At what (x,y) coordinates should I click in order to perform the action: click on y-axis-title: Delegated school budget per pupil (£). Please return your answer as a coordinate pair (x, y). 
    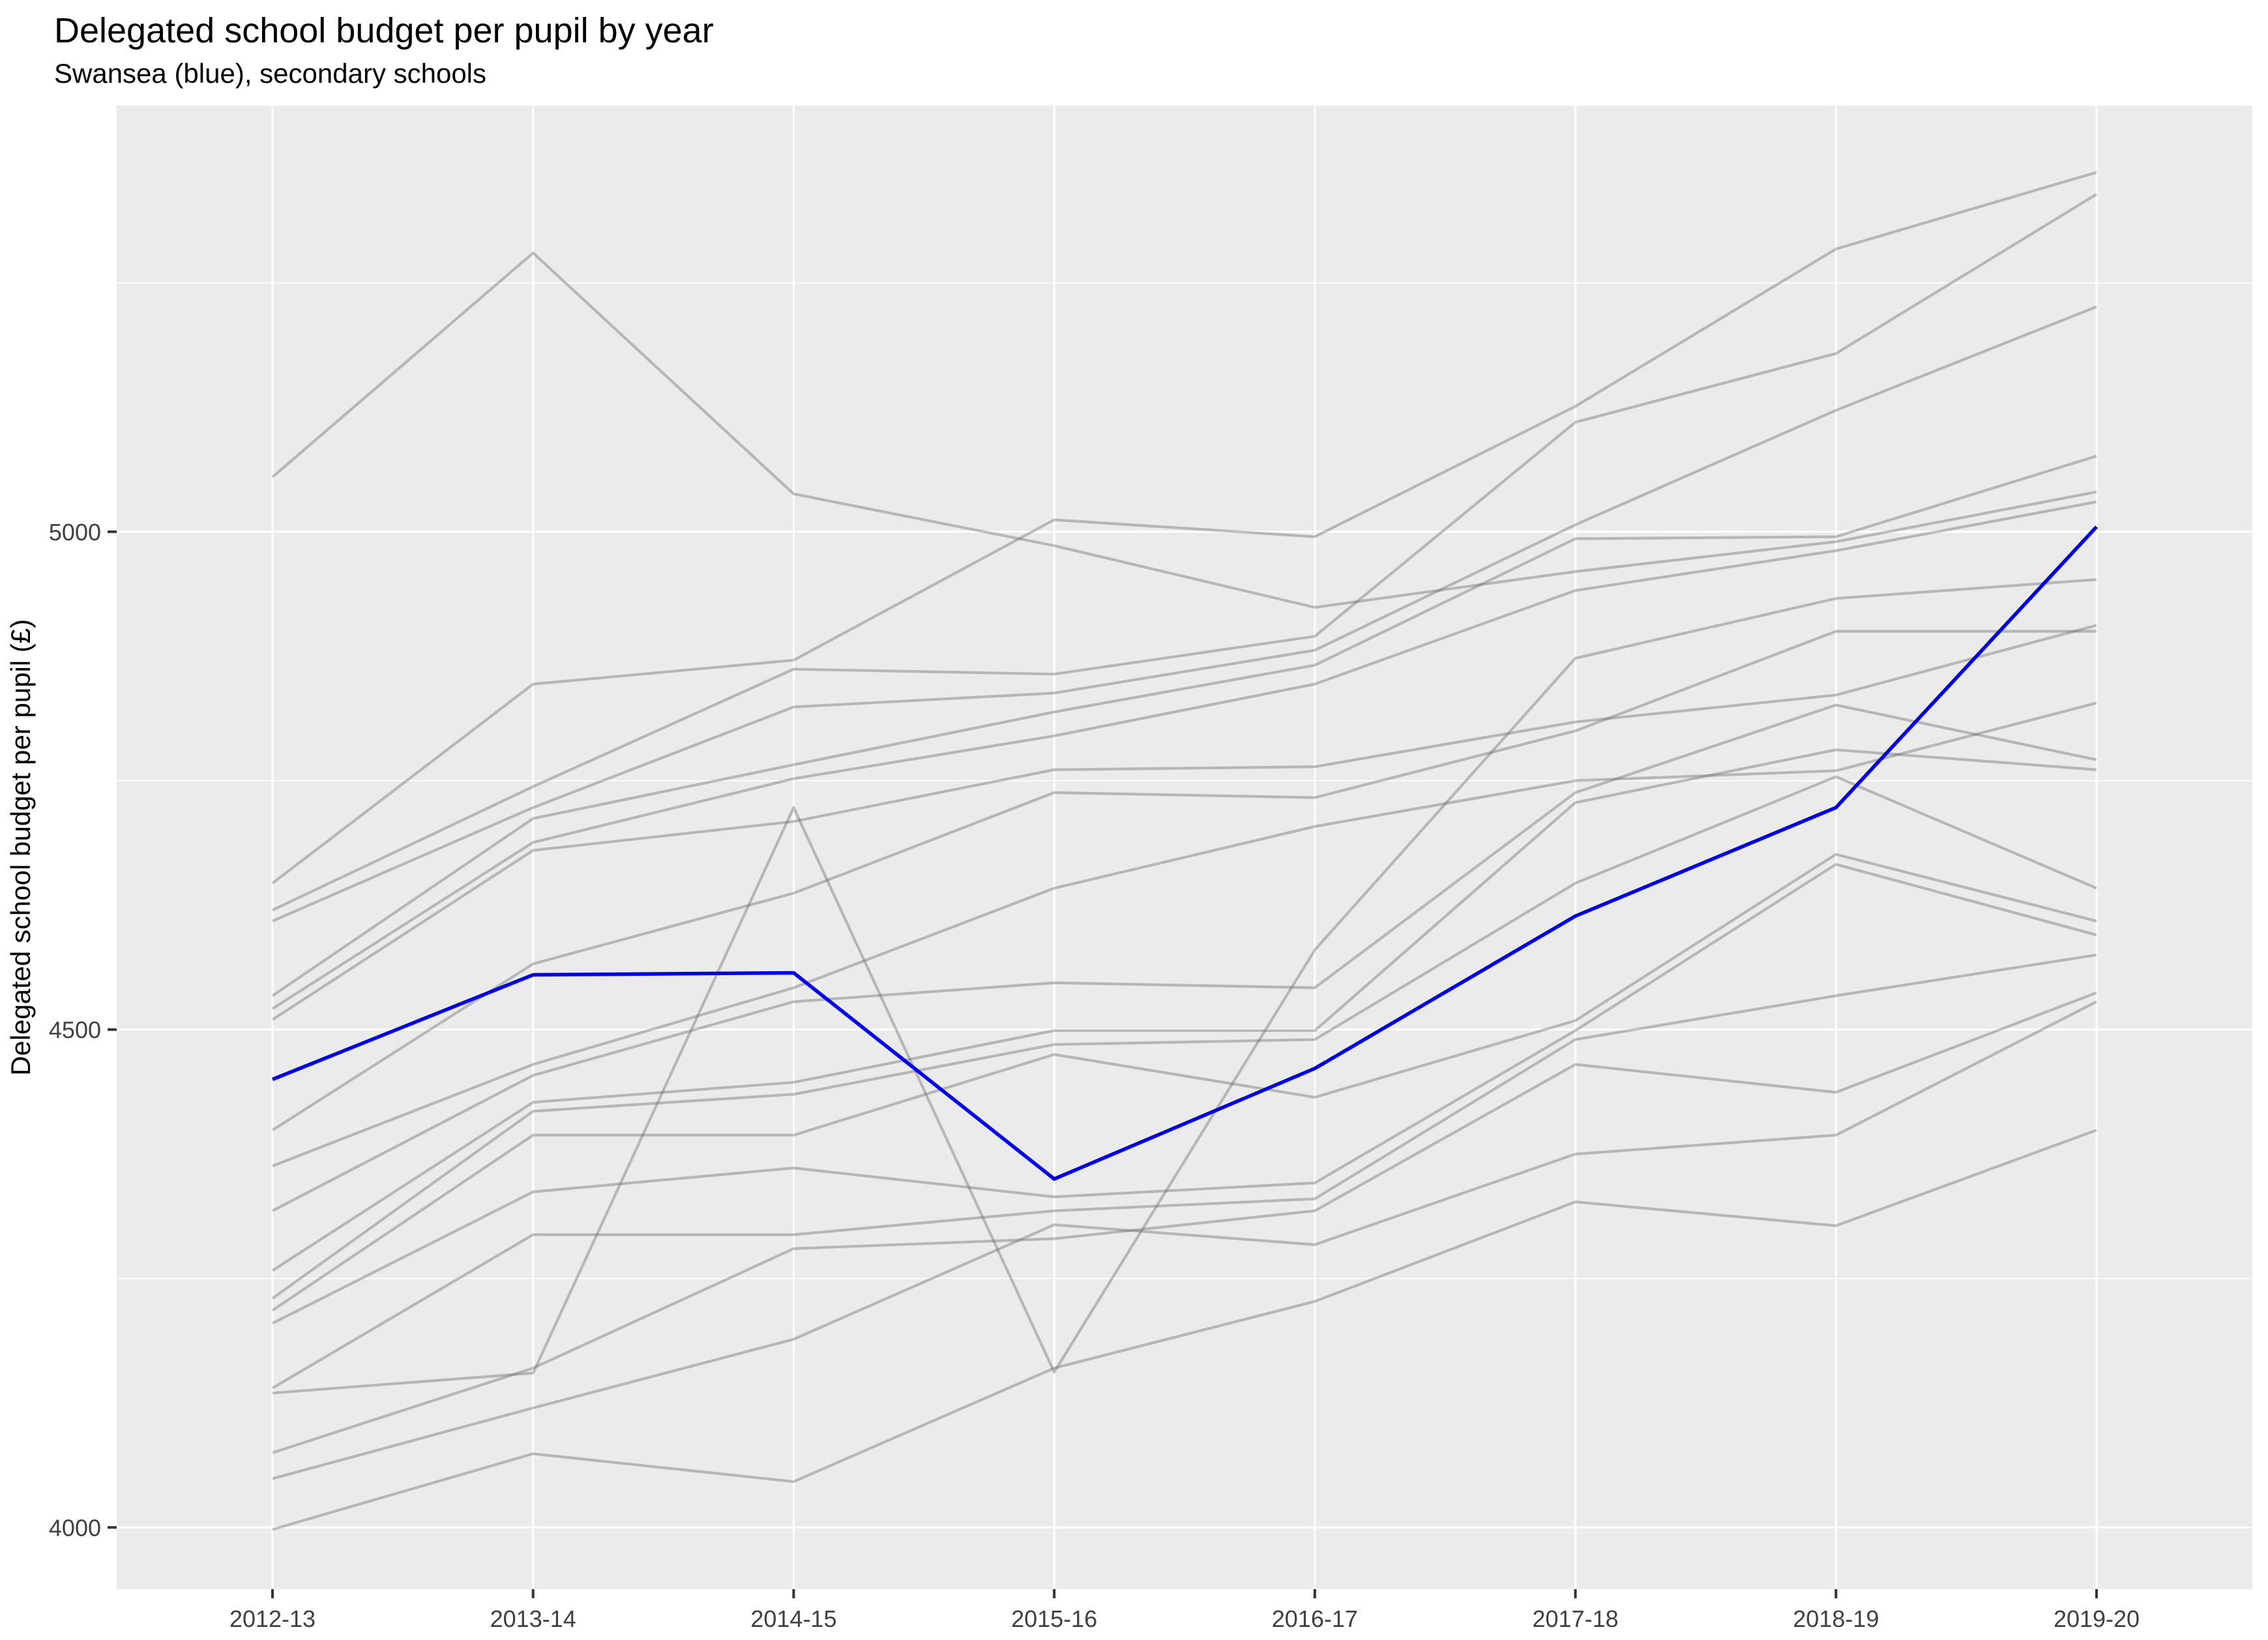
    Looking at the image, I should click on (20, 848).